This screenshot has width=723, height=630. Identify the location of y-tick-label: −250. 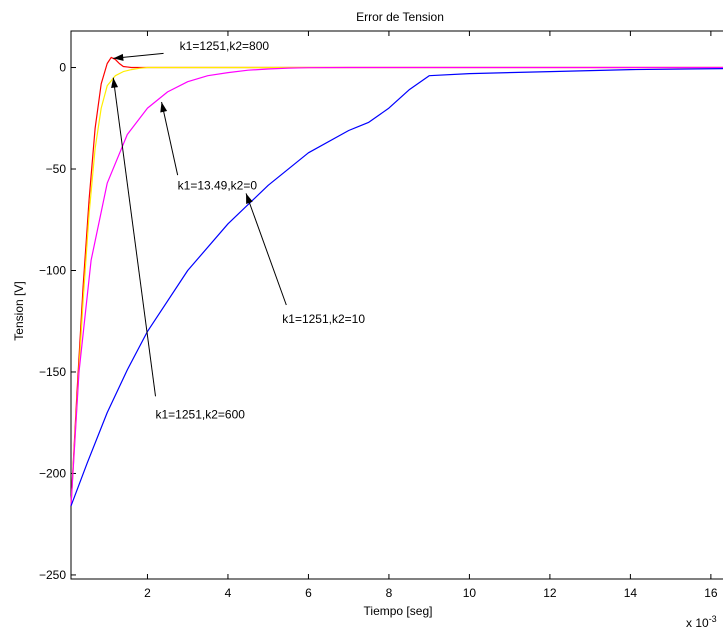
(52, 575).